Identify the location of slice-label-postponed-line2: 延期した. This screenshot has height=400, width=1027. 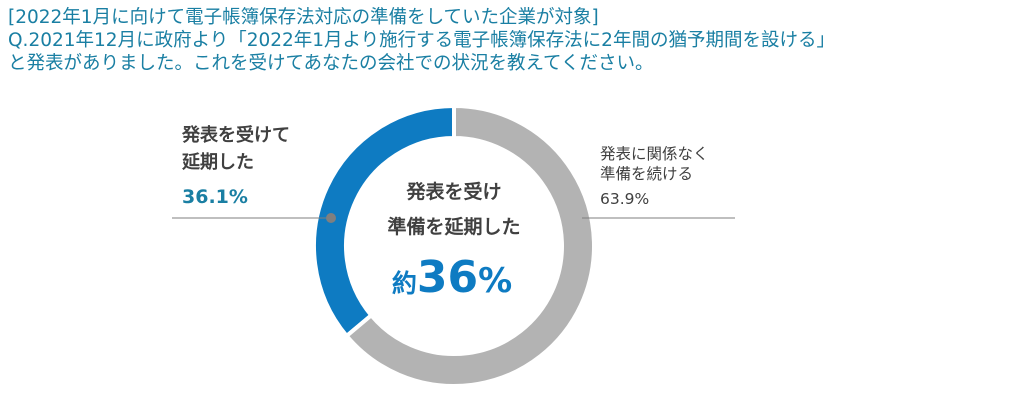
(218, 162).